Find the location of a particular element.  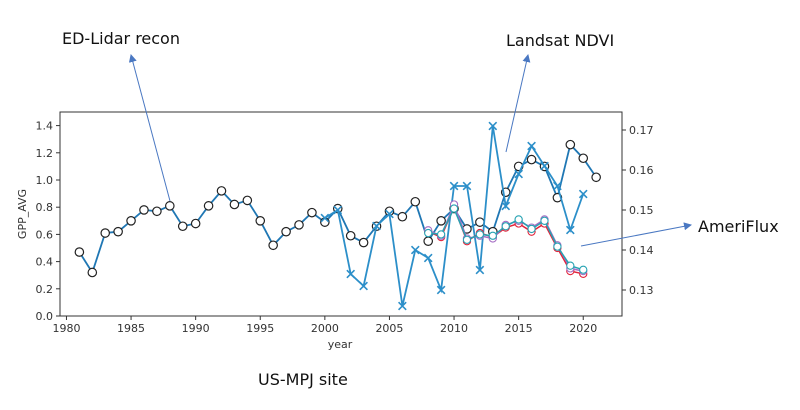

y-tick-label: 0.6 is located at coordinates (45, 234).